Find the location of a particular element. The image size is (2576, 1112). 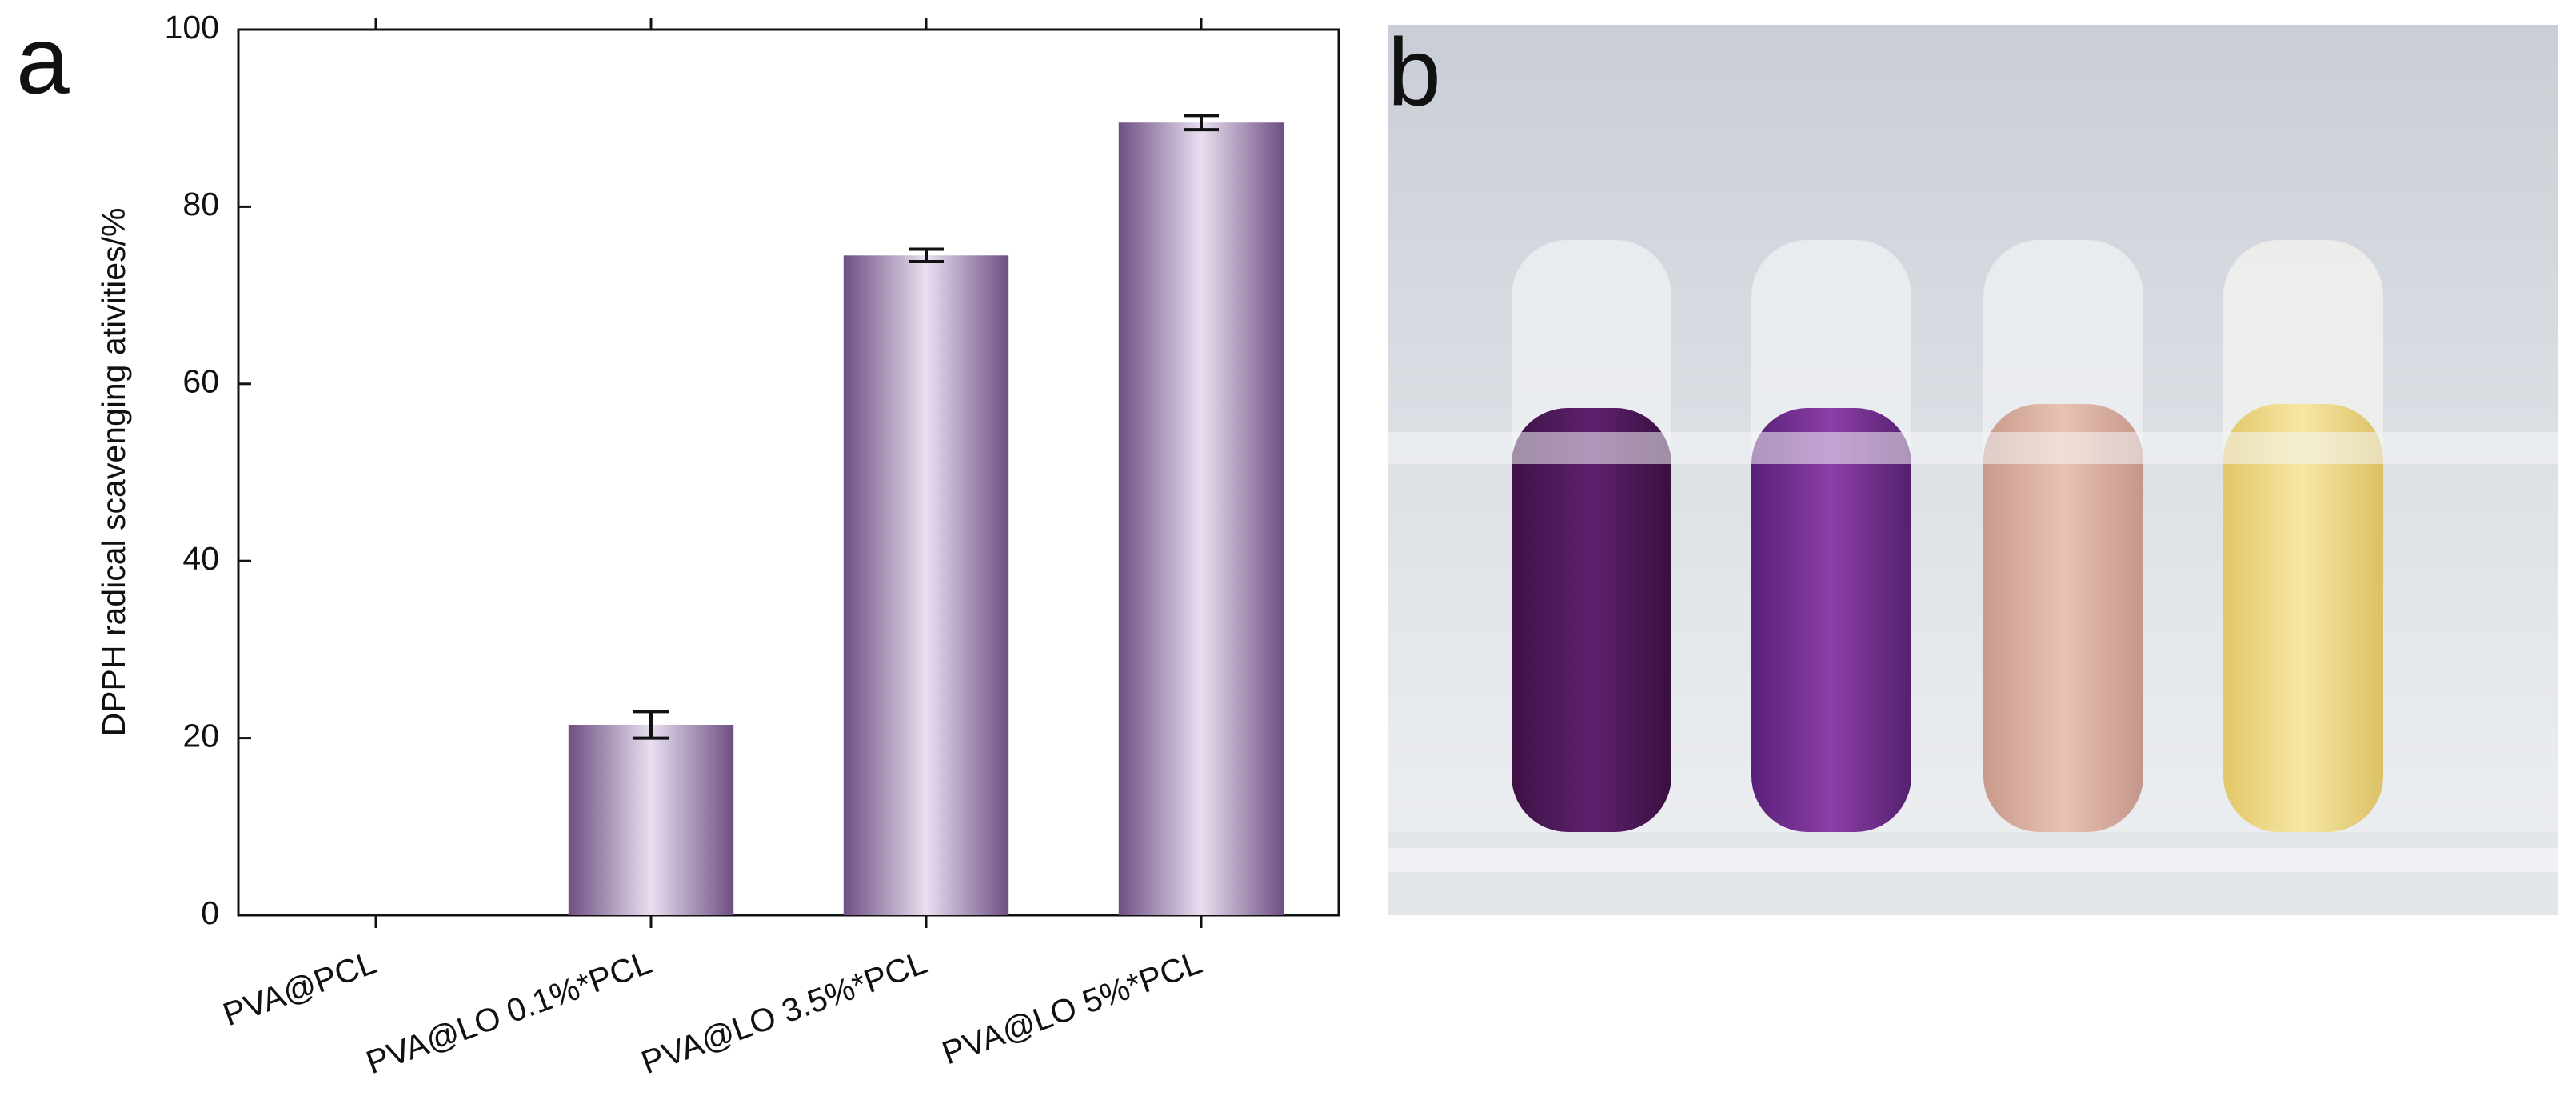

y-tick-label: 0 is located at coordinates (210, 912).